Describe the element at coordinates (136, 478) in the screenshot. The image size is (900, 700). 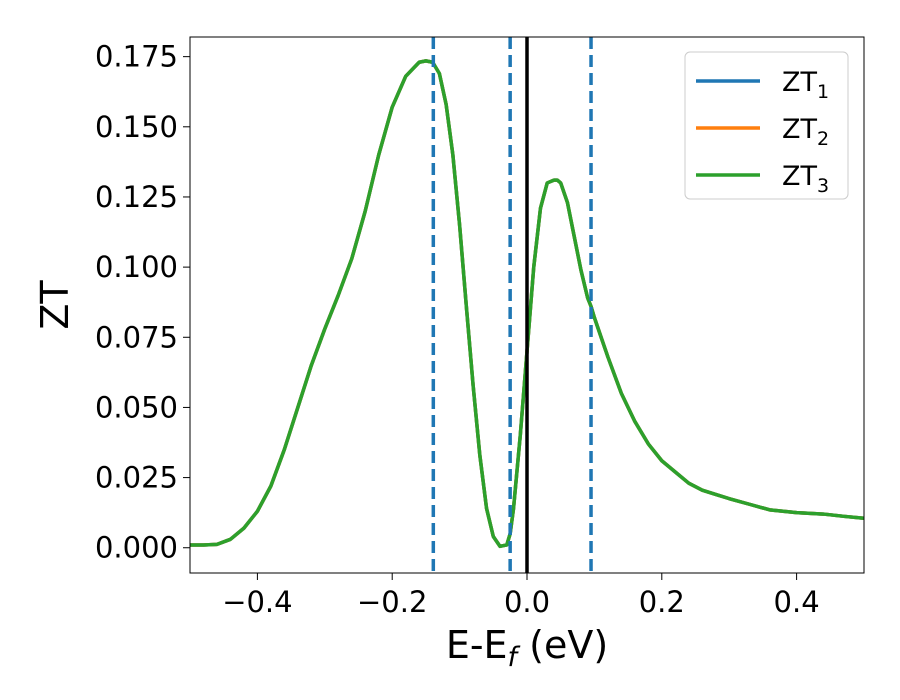
I see `y-tick-label: 0.025` at that location.